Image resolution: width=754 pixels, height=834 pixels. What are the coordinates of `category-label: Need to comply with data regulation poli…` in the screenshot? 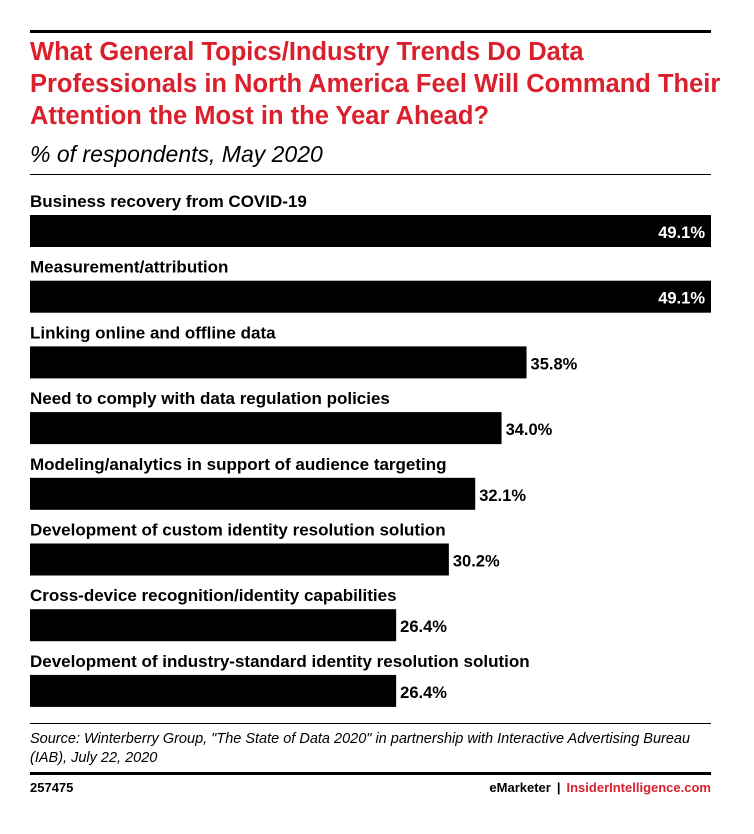 It's located at (210, 398).